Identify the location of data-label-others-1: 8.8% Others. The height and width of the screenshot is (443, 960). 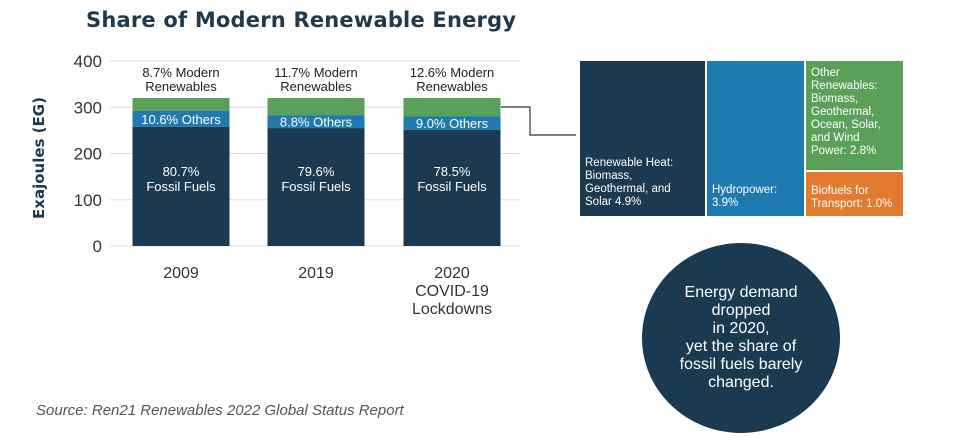
(316, 122).